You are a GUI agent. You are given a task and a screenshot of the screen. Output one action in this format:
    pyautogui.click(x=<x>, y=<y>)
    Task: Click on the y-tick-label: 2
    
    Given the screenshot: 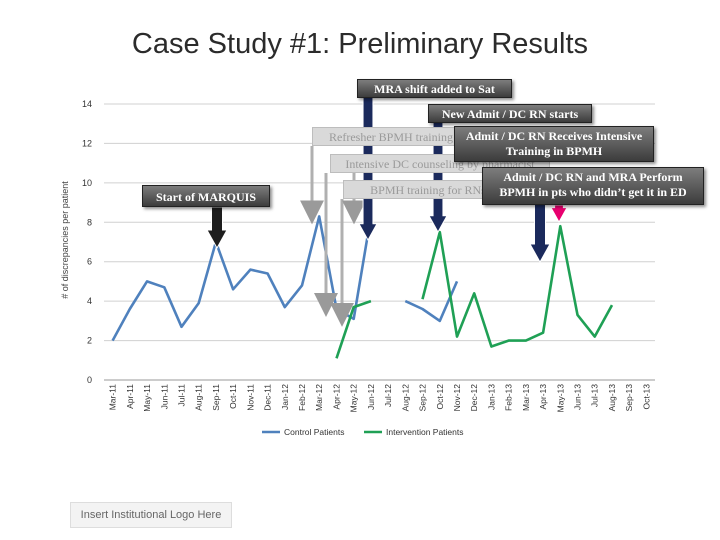 What is the action you would take?
    pyautogui.click(x=89, y=341)
    